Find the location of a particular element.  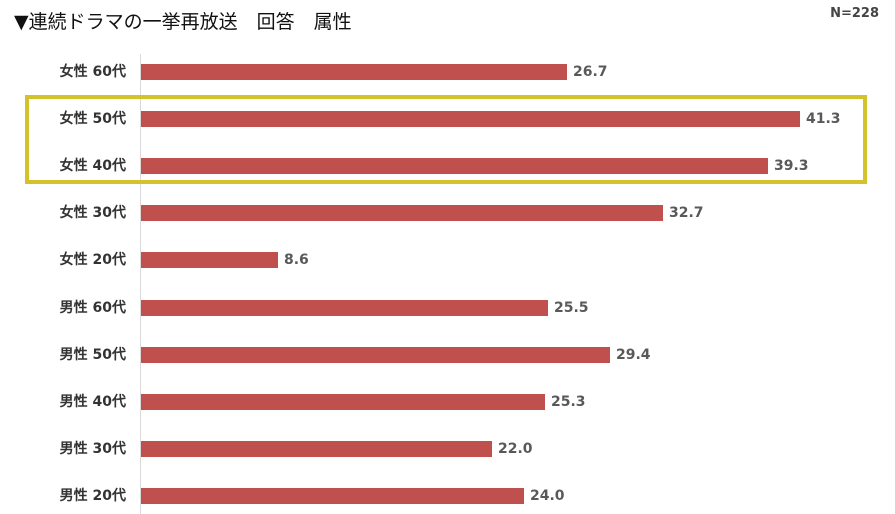

category-label: 女性 20代 is located at coordinates (92, 260).